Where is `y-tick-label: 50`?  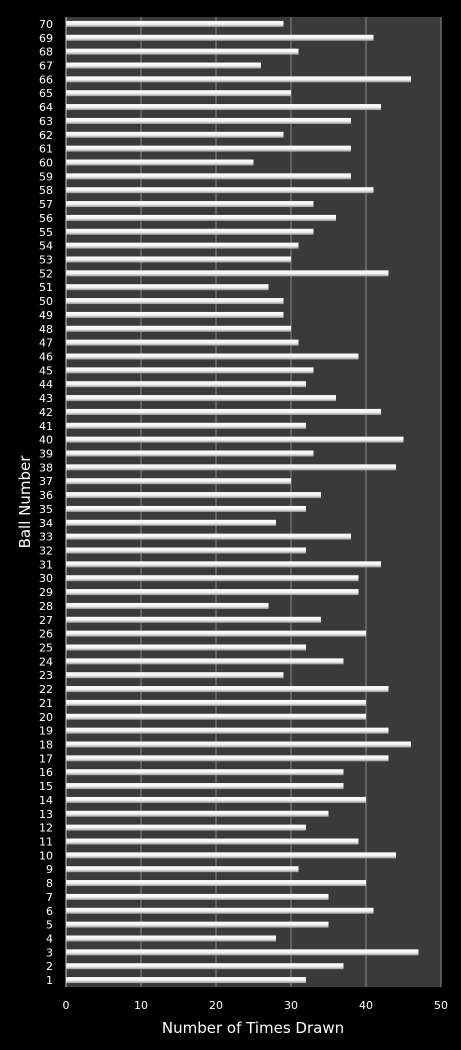 y-tick-label: 50 is located at coordinates (46, 301).